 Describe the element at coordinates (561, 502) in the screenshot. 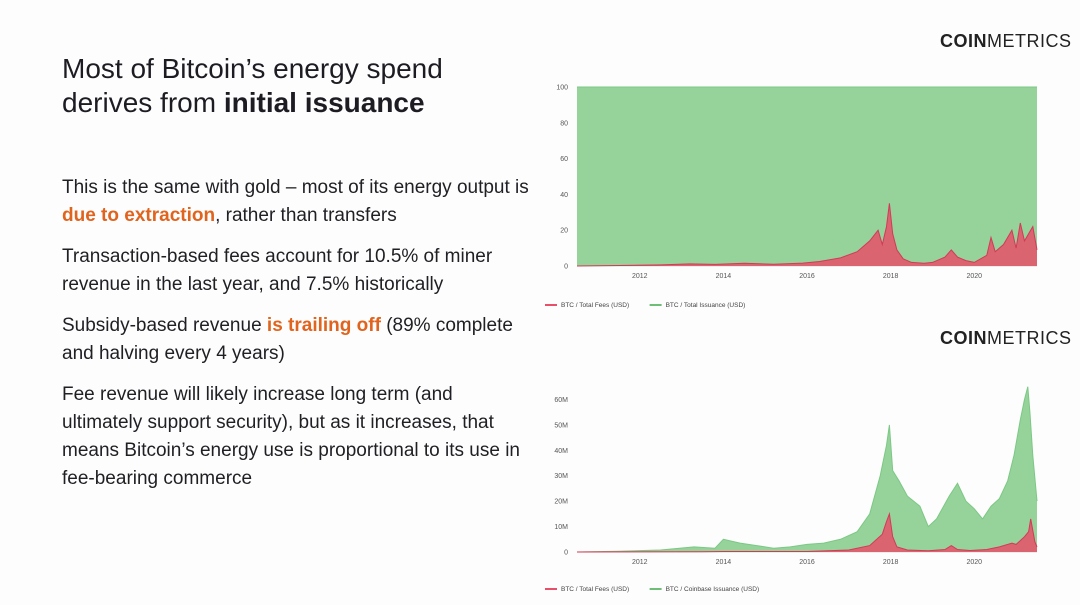

I see `y-tick-label: 20M` at that location.